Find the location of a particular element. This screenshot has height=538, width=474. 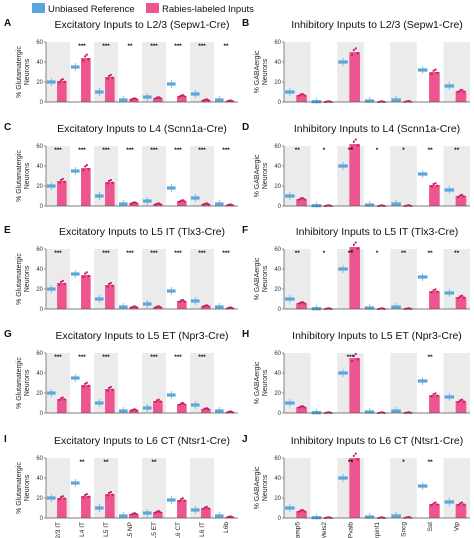

x-tick-label: Lamp5 is located at coordinates (297, 530).